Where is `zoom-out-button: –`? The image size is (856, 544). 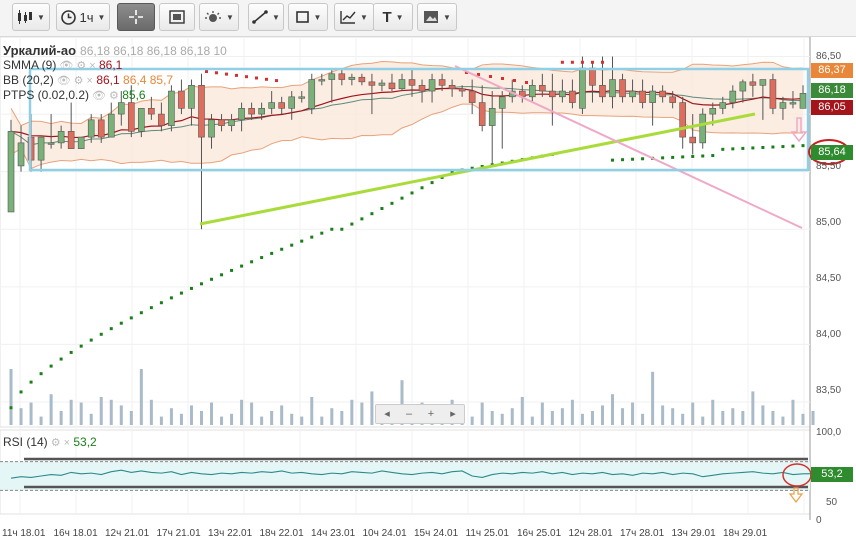
zoom-out-button: – is located at coordinates (409, 414).